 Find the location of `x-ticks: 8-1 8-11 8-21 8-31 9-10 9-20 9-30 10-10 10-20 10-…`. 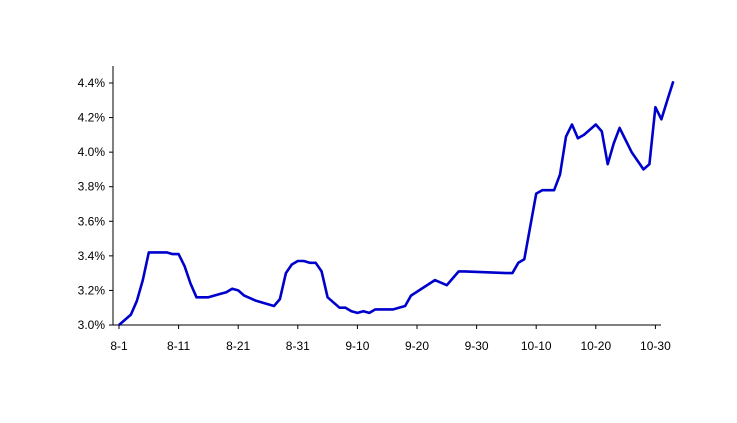

x-ticks: 8-1 8-11 8-21 8-31 9-10 9-20 9-30 10-10 10-20 10-… is located at coordinates (390, 339).